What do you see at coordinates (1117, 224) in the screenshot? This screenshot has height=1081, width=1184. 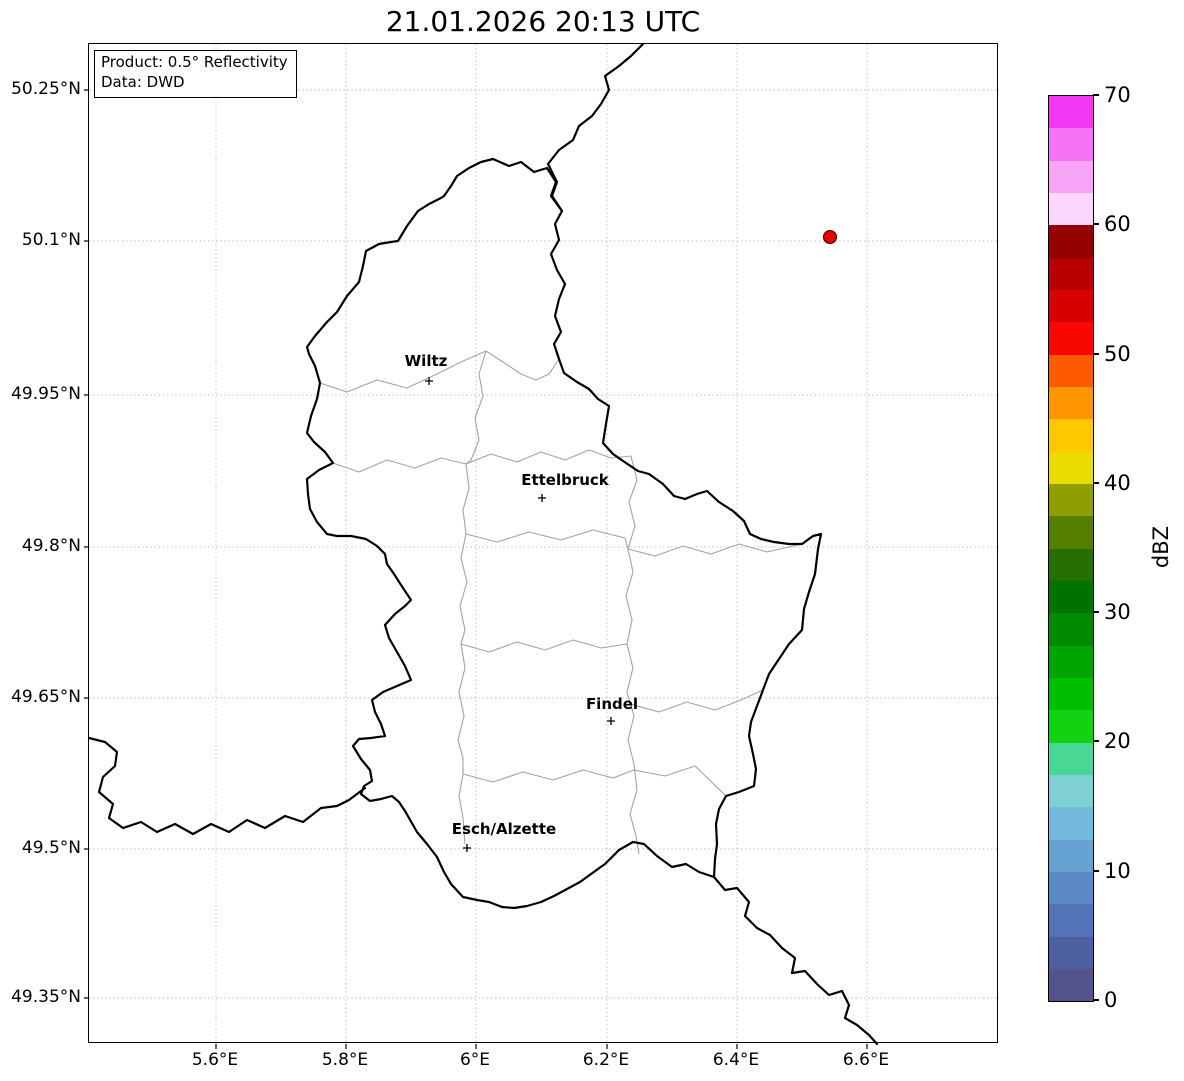 I see `colorbar-tick-label: 60` at bounding box center [1117, 224].